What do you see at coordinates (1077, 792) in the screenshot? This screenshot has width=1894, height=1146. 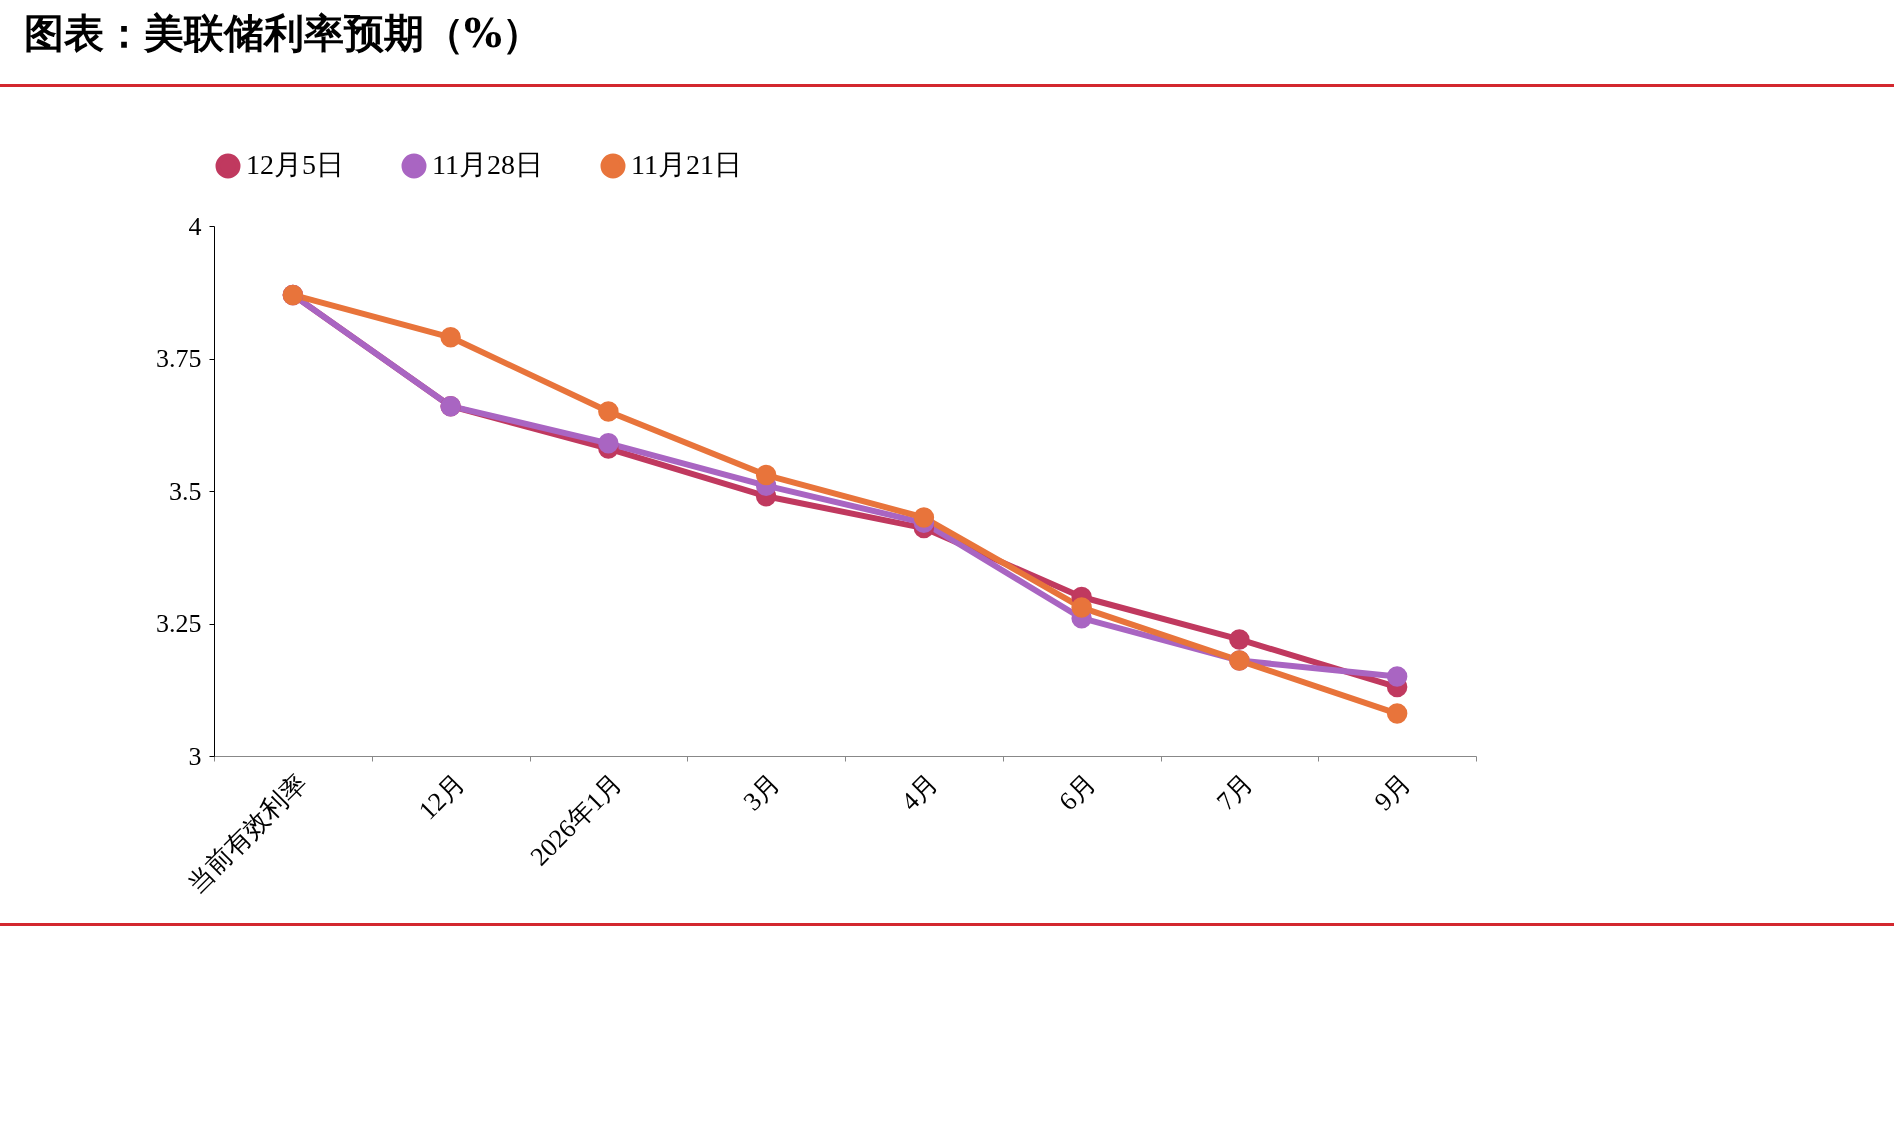 I see `x-tick-label: 6月` at bounding box center [1077, 792].